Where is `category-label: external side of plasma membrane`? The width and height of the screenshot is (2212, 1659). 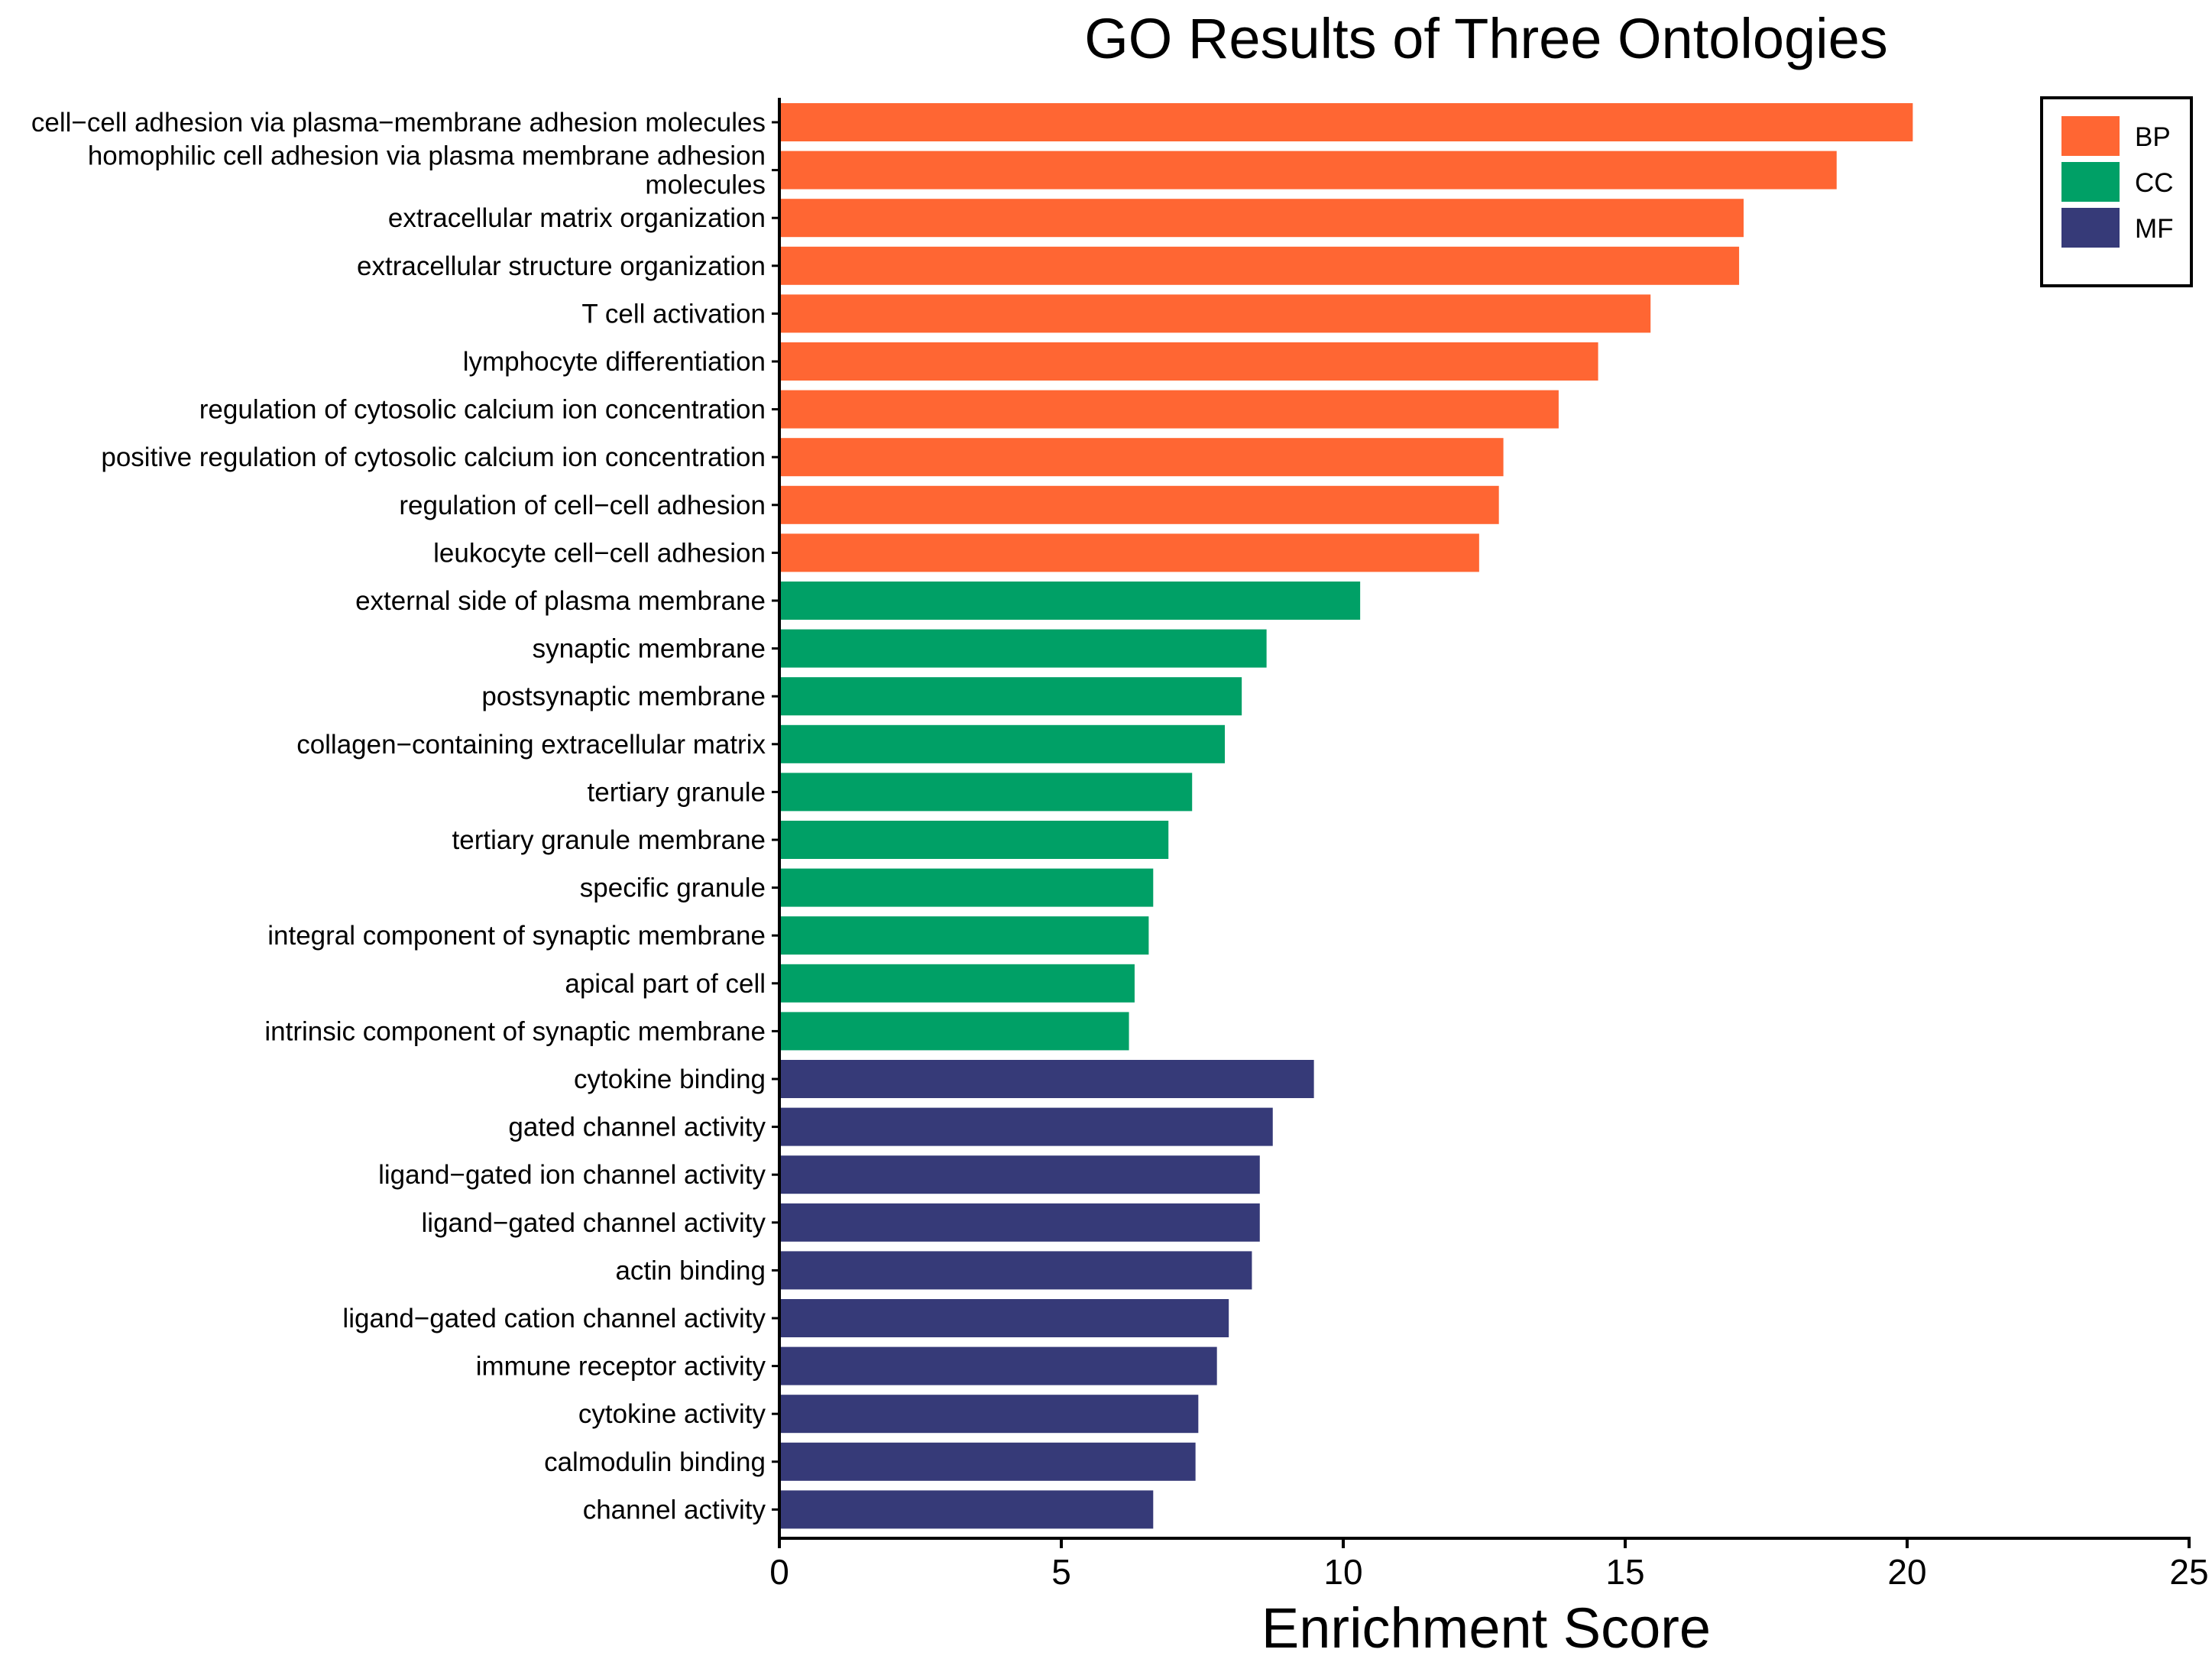
category-label: external side of plasma membrane is located at coordinates (560, 601).